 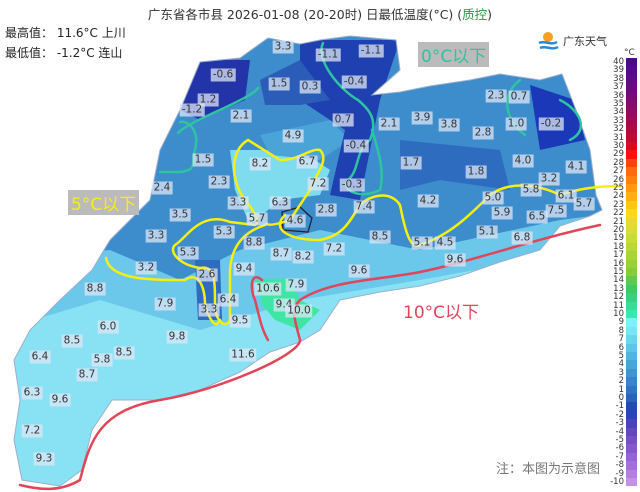 What do you see at coordinates (621, 330) in the screenshot?
I see `legend-label: 8` at bounding box center [621, 330].